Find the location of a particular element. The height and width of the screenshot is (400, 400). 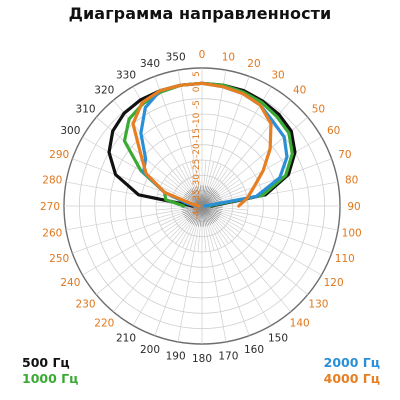

legend-item-2000: 2000 Гц is located at coordinates (351, 362).